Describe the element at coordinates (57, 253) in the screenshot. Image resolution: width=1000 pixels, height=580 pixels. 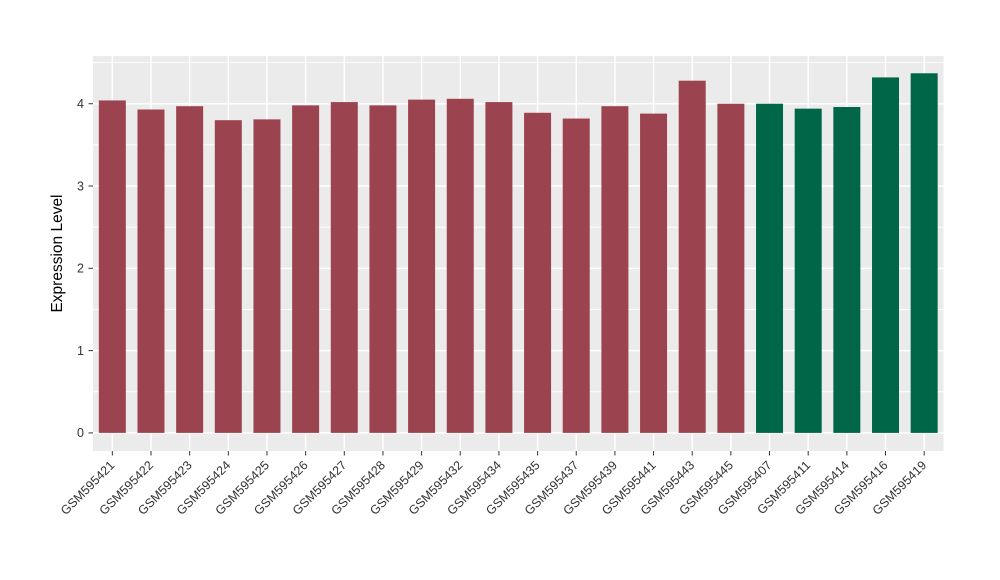
I see `y-axis-title: Expression Level` at that location.